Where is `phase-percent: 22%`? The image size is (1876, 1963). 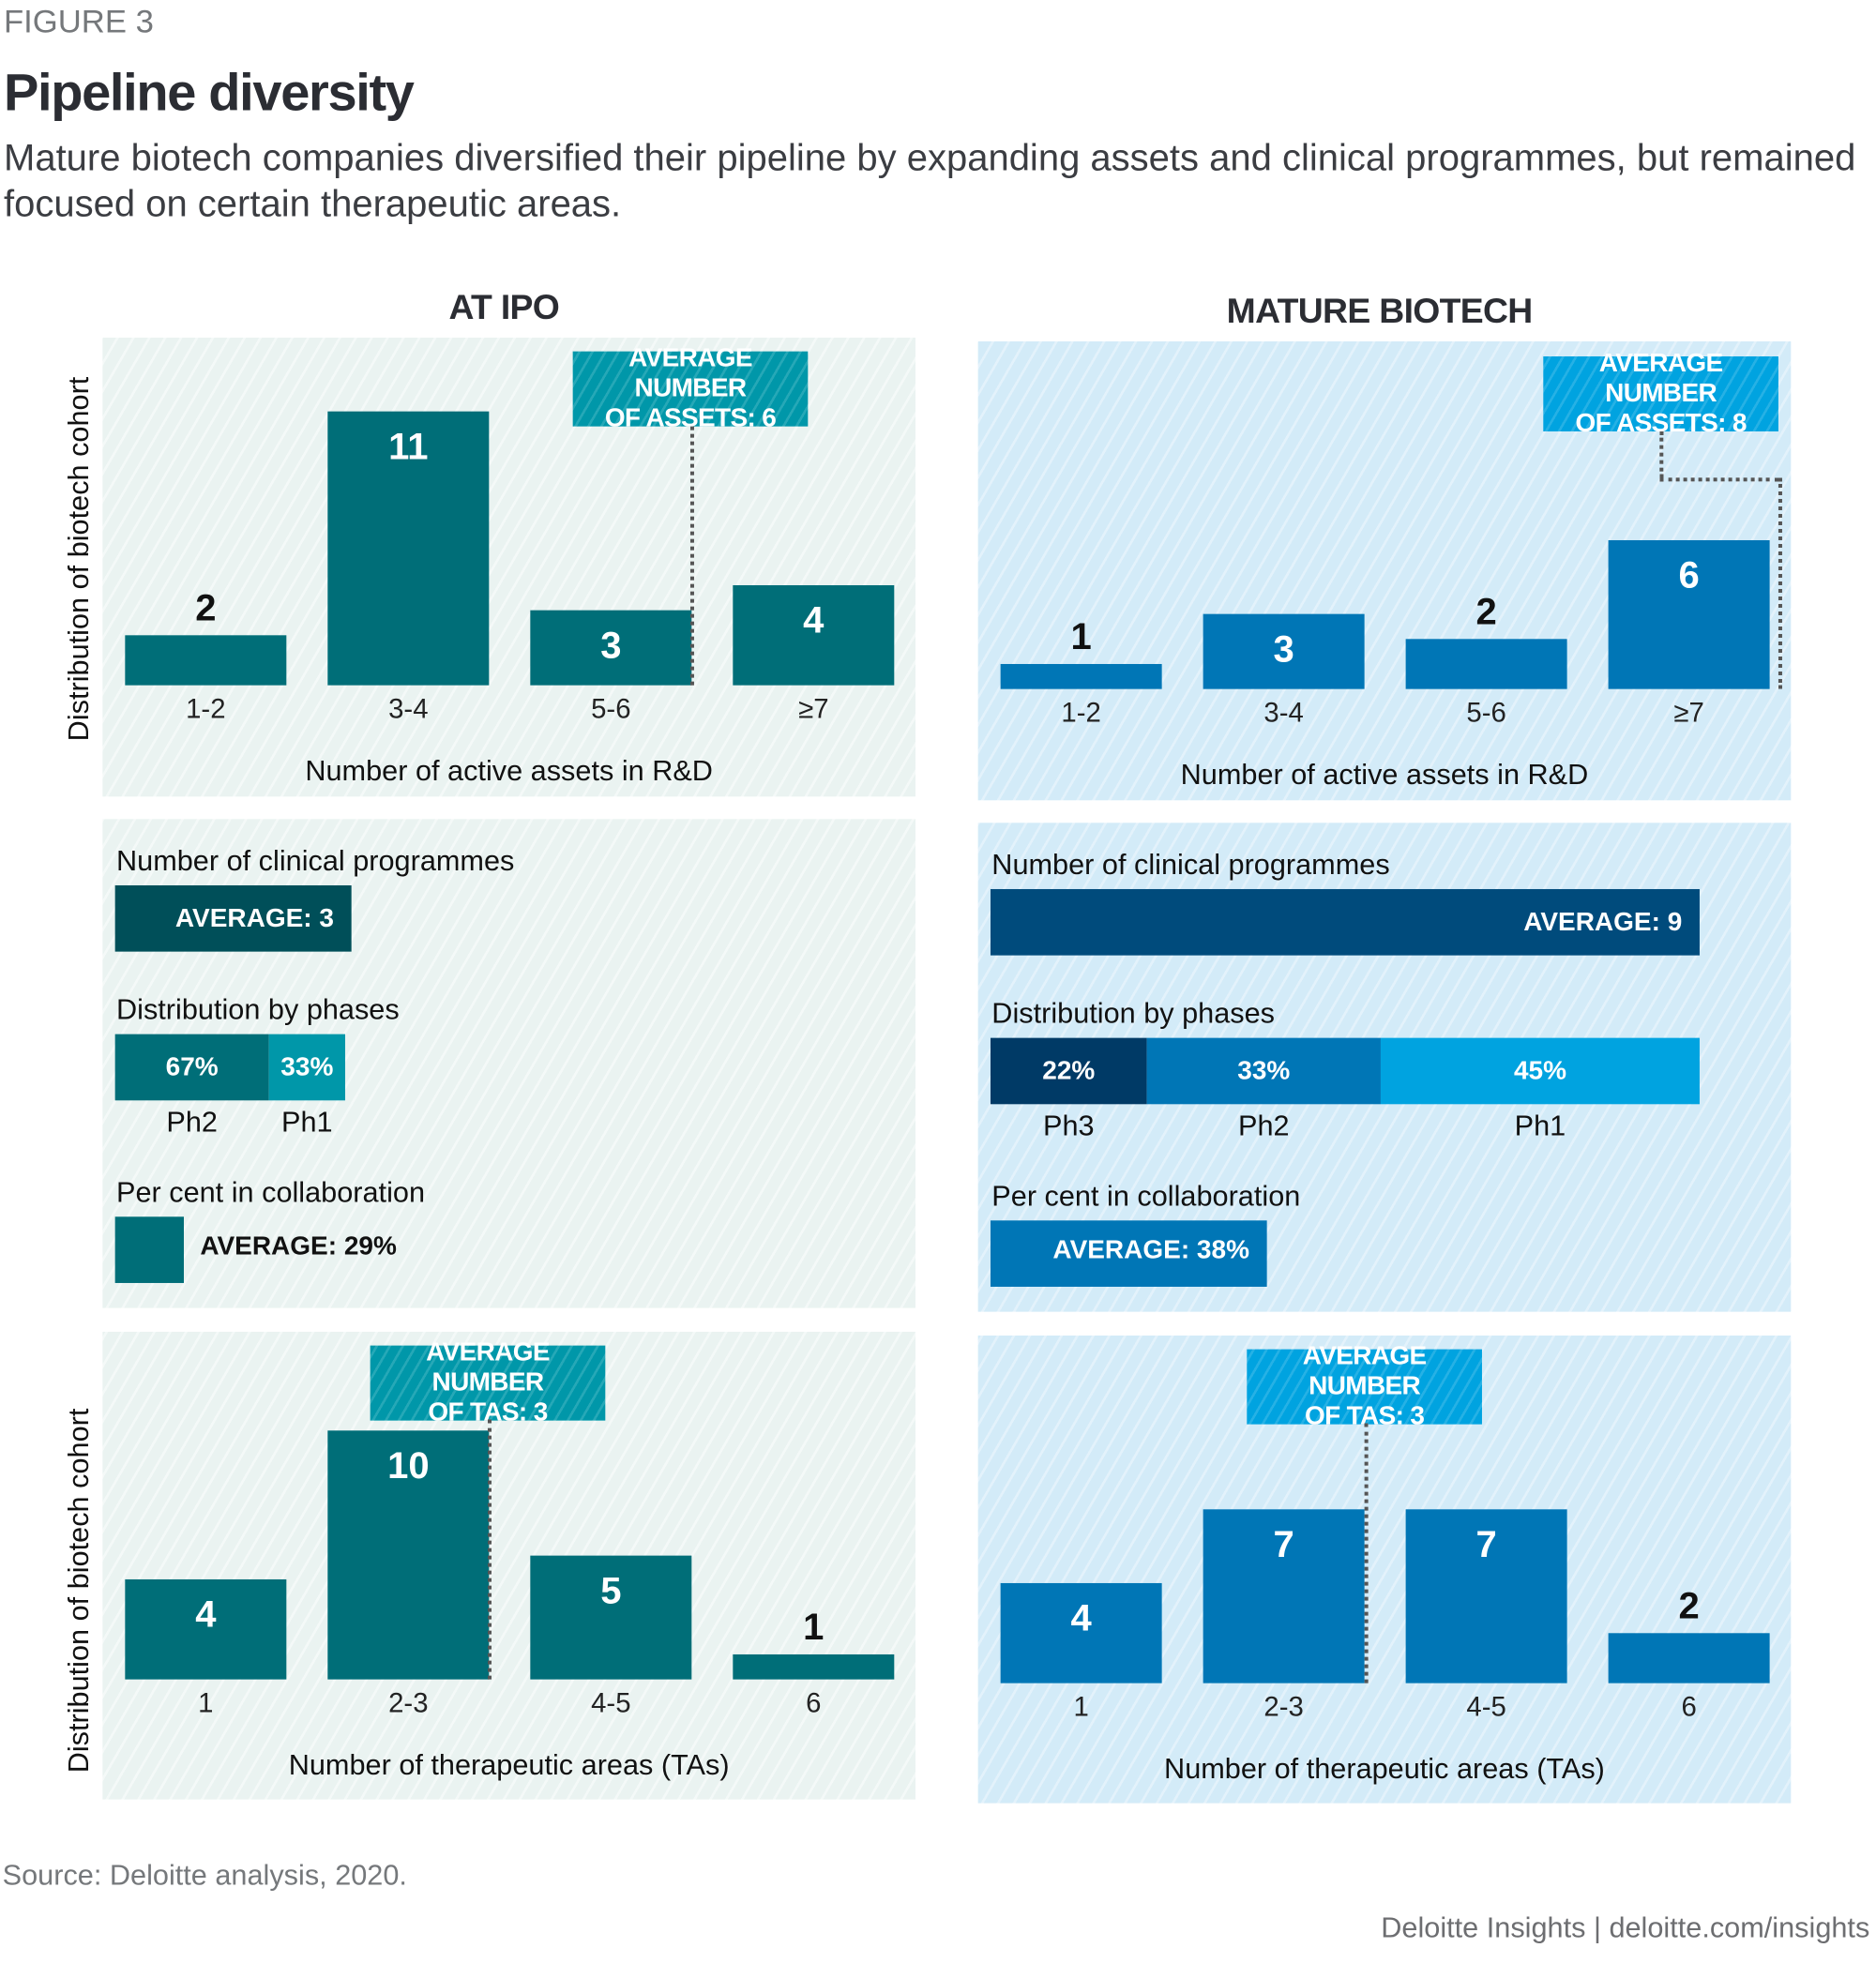
phase-percent: 22% is located at coordinates (1069, 1070).